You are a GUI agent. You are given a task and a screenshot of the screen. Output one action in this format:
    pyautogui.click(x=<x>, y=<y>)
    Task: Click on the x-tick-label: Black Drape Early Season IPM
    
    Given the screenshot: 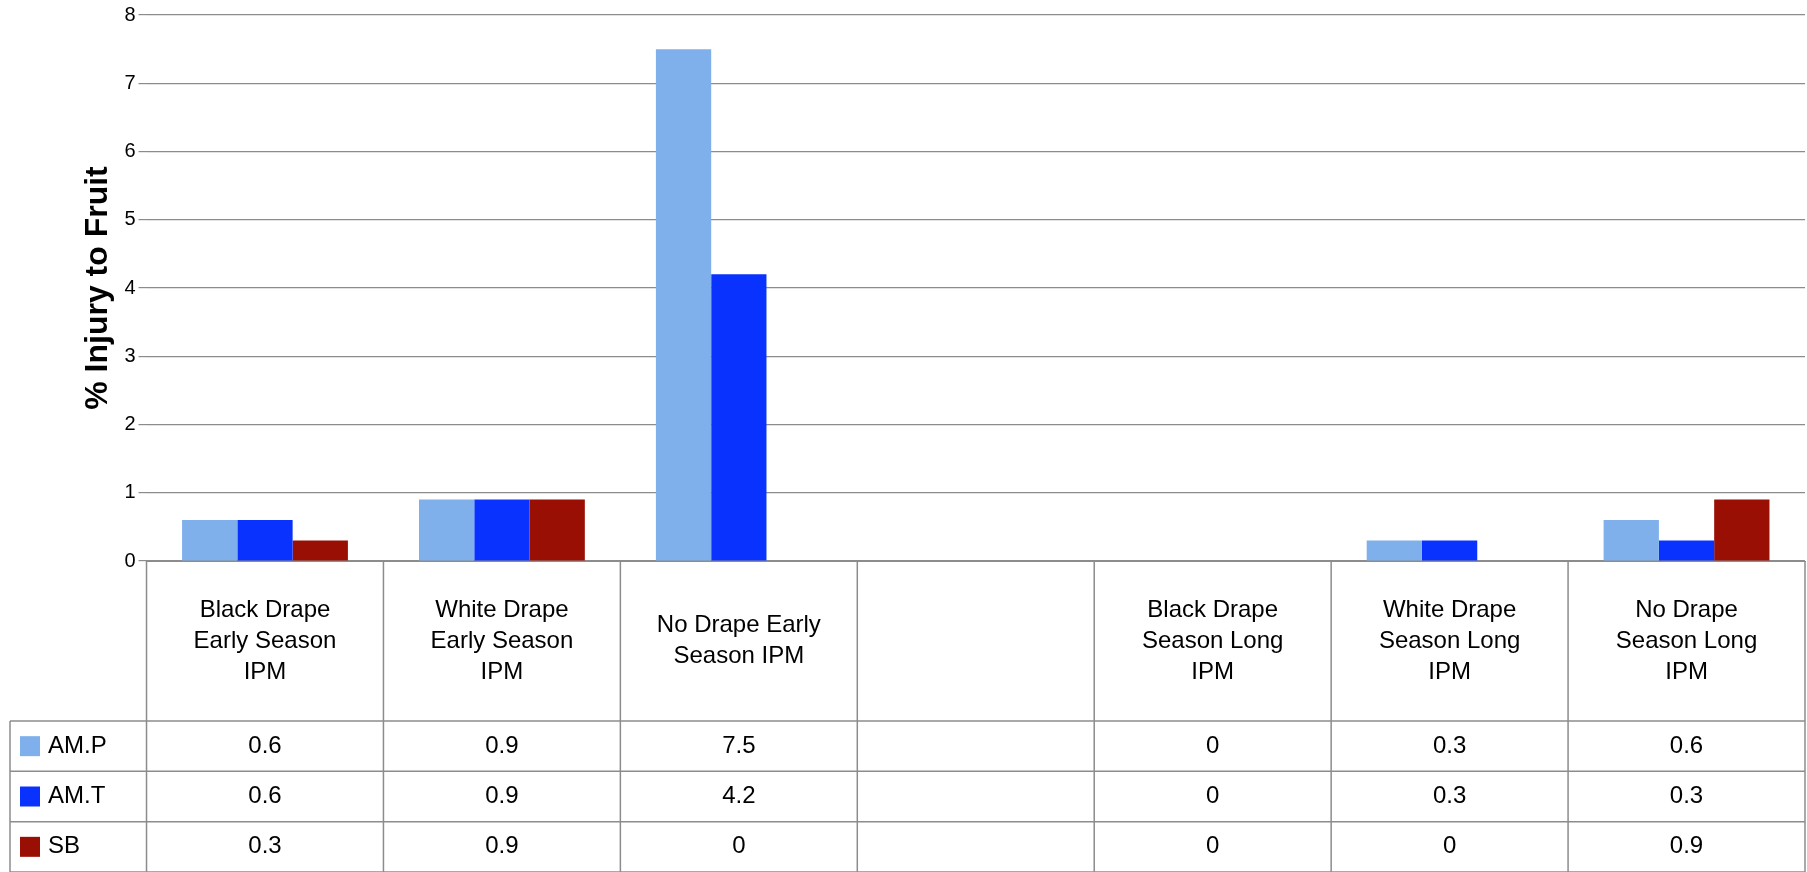 What is the action you would take?
    pyautogui.click(x=265, y=639)
    